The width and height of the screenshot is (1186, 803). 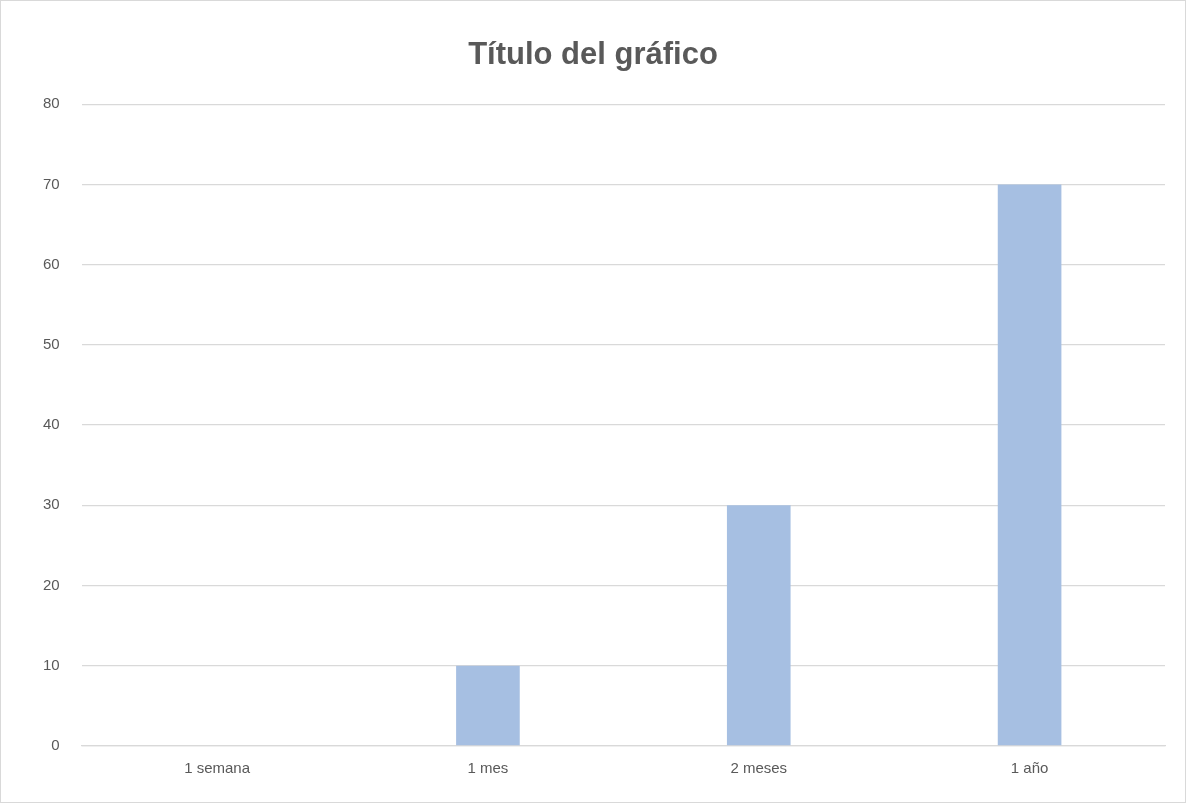 What do you see at coordinates (51, 664) in the screenshot?
I see `y-tick-label: 10` at bounding box center [51, 664].